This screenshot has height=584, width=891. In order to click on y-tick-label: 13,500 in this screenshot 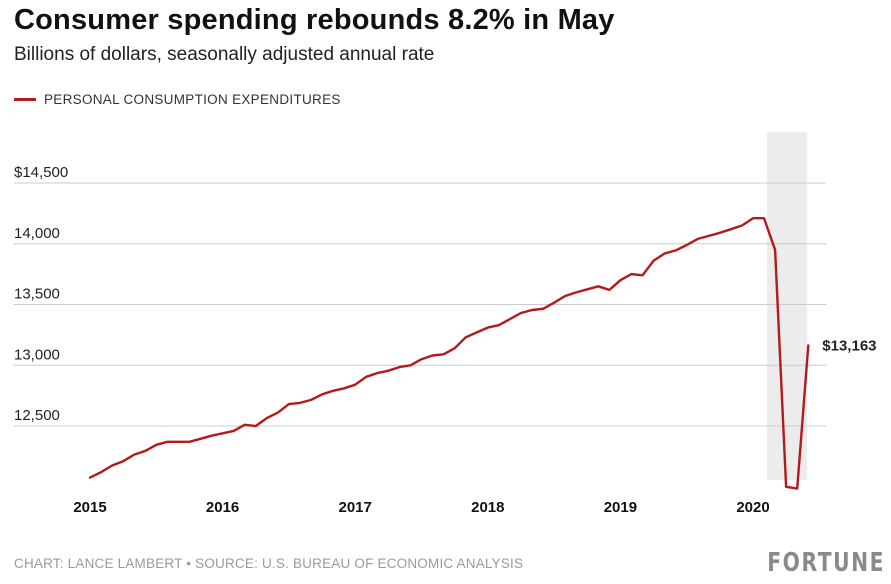, I will do `click(37, 294)`.